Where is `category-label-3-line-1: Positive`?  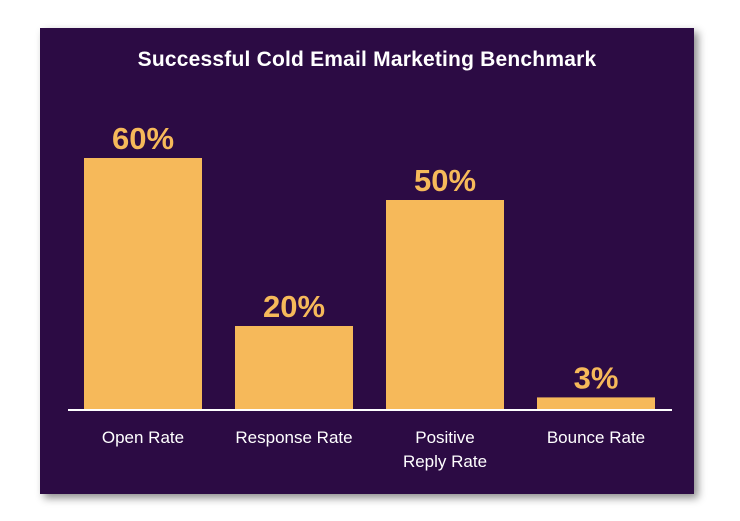
category-label-3-line-1: Positive is located at coordinates (445, 437).